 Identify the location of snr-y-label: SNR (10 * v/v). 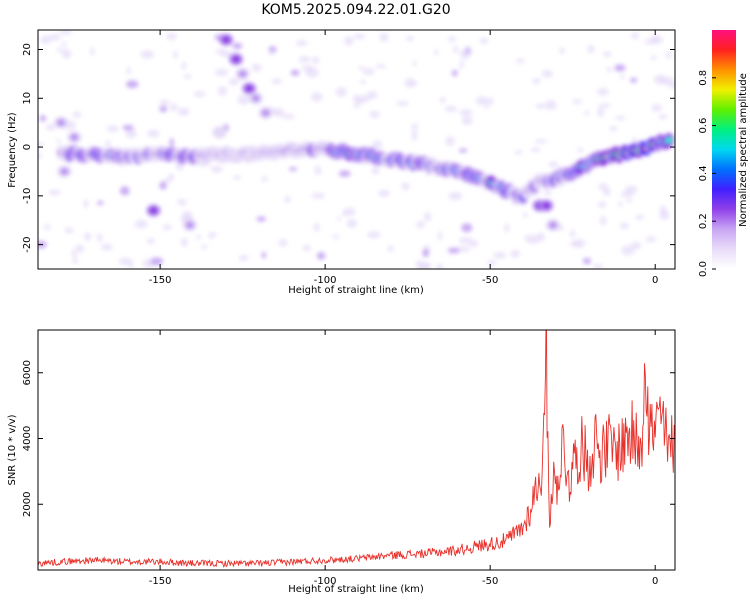
(12, 449).